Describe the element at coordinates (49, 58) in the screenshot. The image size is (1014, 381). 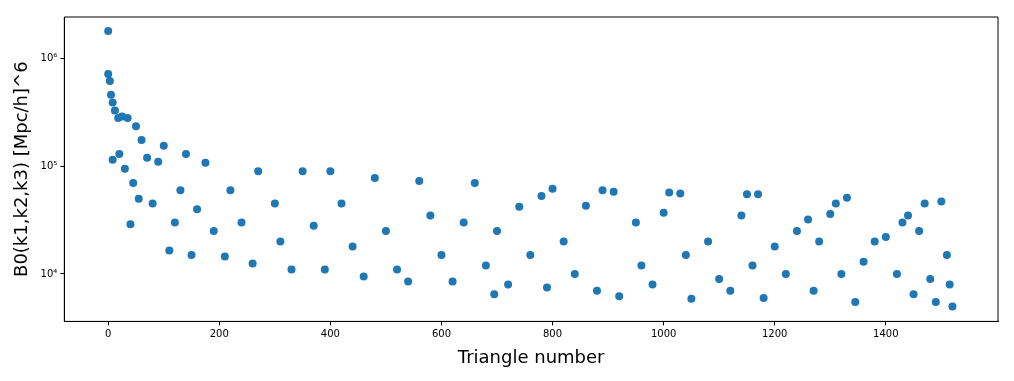
I see `y-tick-label: 10⁶` at that location.